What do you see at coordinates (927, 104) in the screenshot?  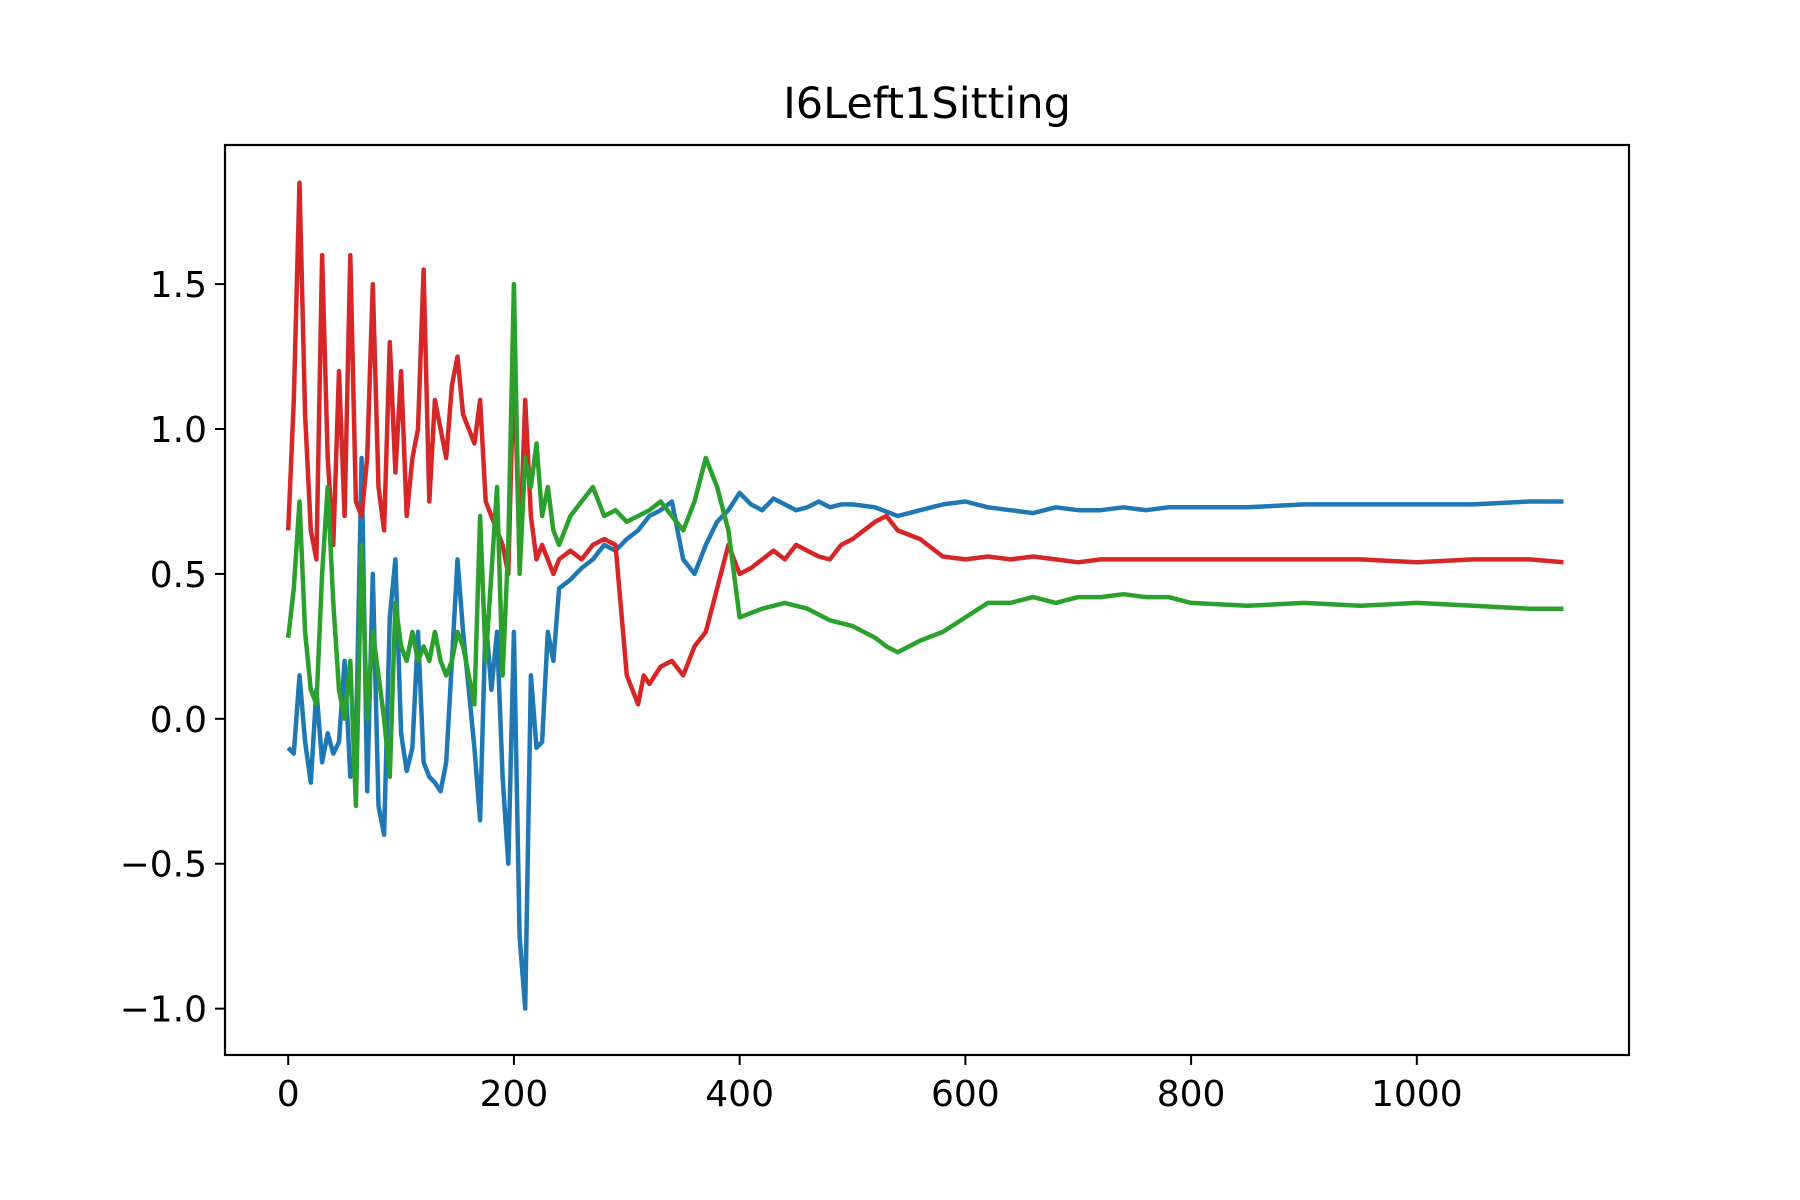 I see `chart-title: I6Left1Sitting` at bounding box center [927, 104].